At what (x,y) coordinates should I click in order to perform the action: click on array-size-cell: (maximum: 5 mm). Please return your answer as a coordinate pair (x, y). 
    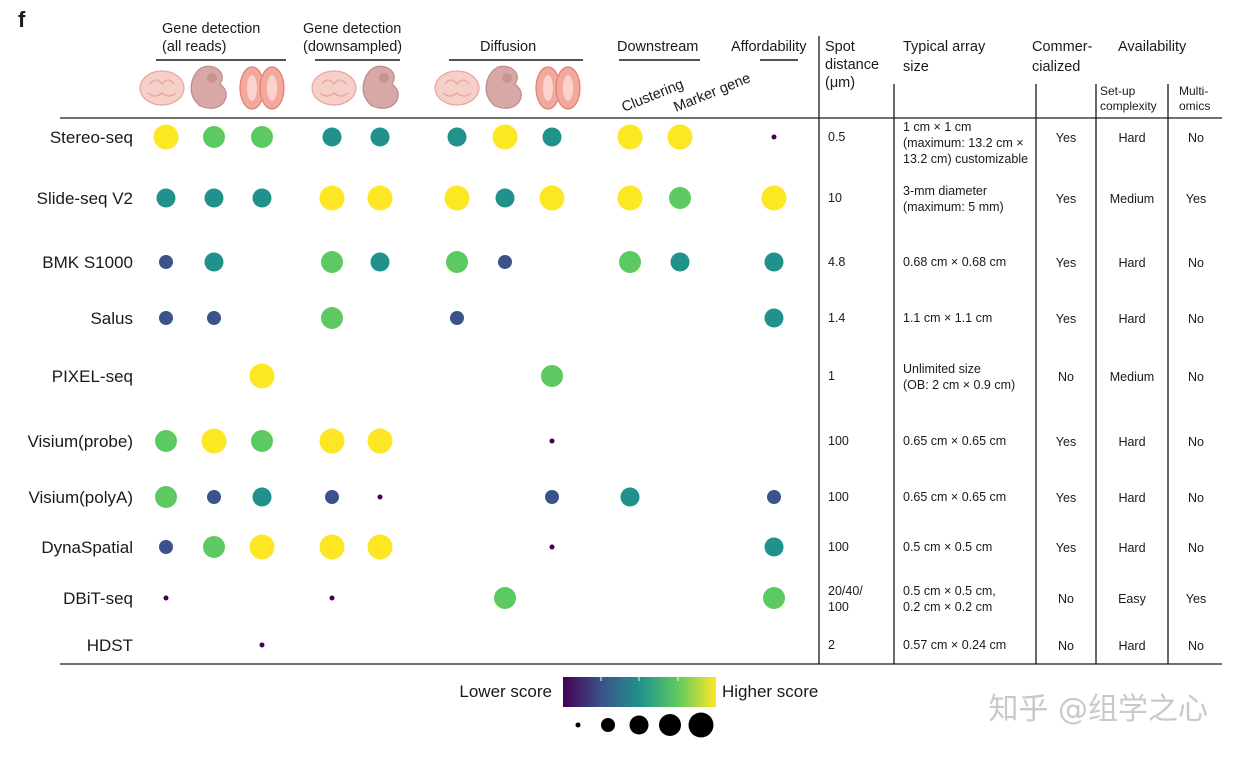
    Looking at the image, I should click on (953, 207).